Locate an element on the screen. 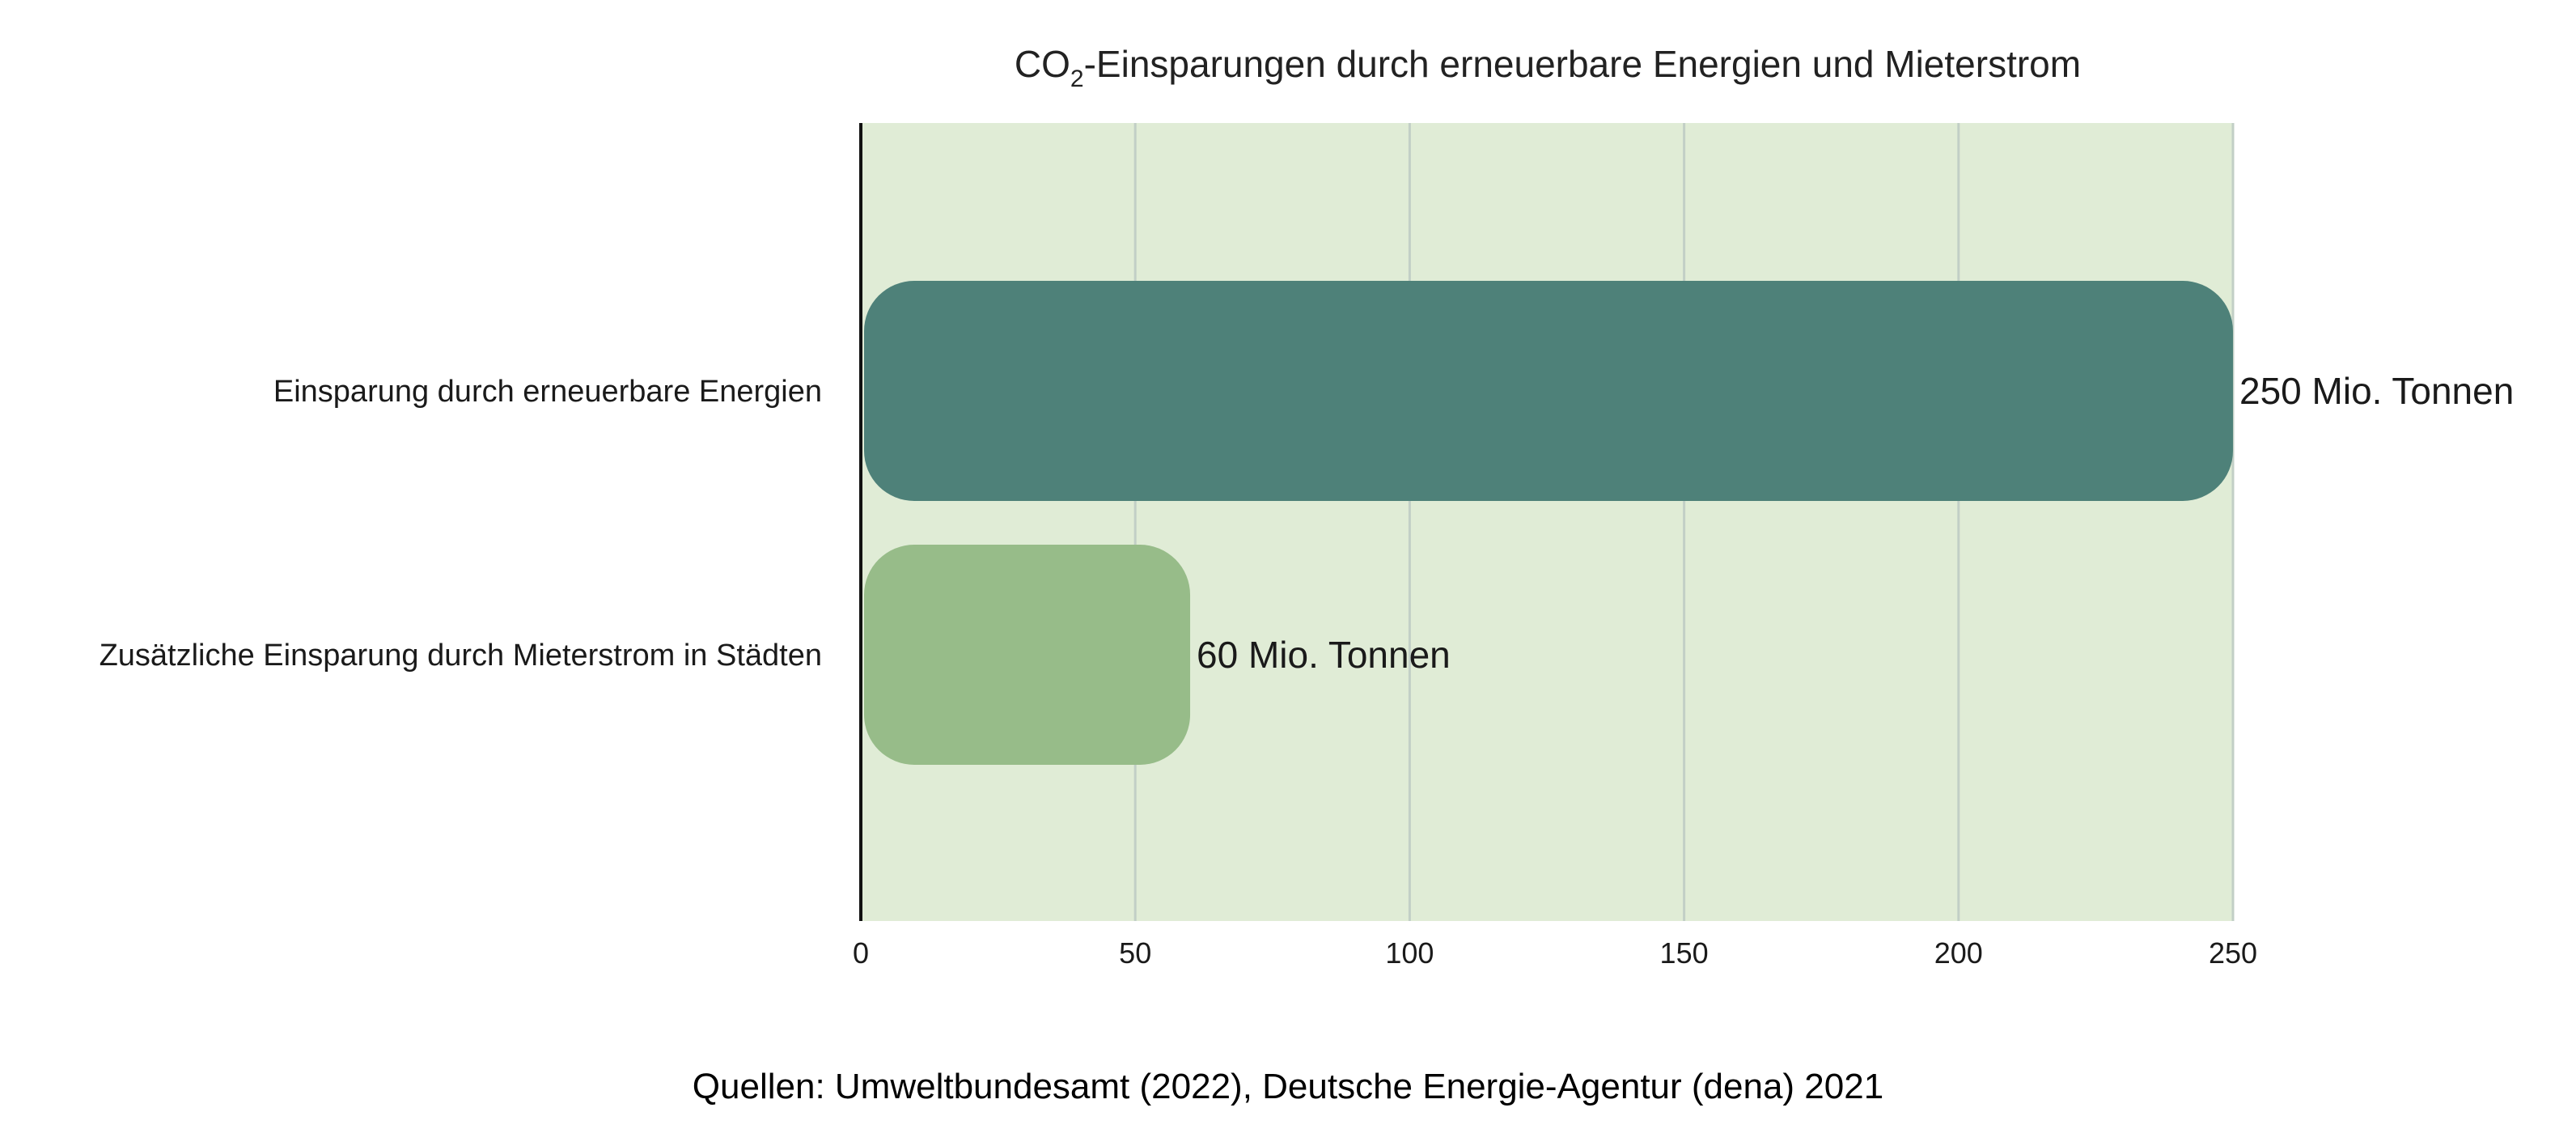 The image size is (2576, 1146). category-label: Einsparung durch erneuerbare Energien is located at coordinates (547, 392).